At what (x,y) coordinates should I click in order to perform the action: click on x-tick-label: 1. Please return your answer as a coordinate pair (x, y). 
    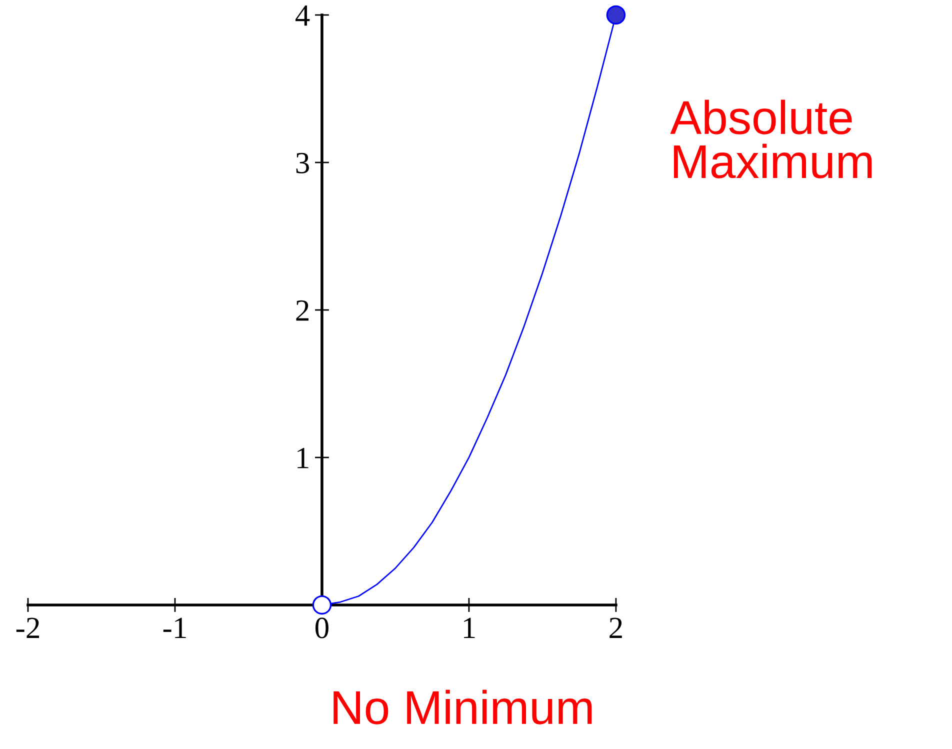
    Looking at the image, I should click on (469, 628).